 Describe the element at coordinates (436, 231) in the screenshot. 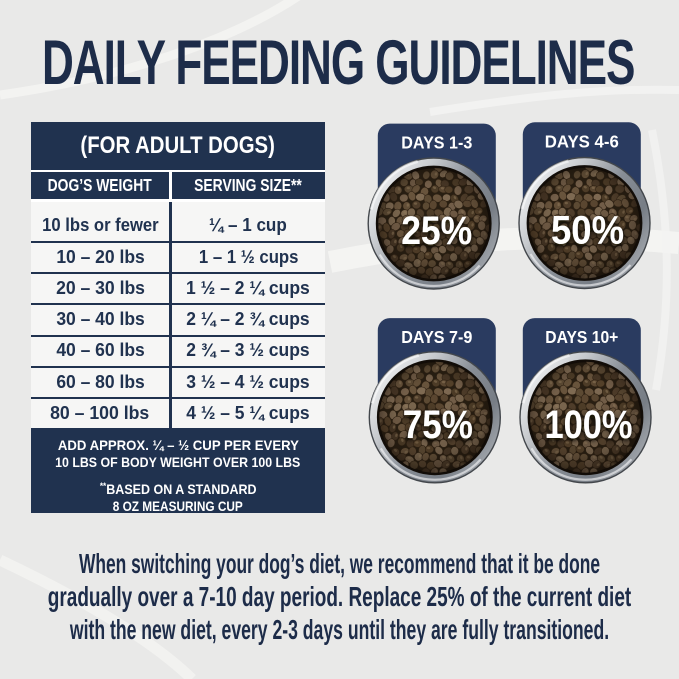

I see `svg-text: 25%` at that location.